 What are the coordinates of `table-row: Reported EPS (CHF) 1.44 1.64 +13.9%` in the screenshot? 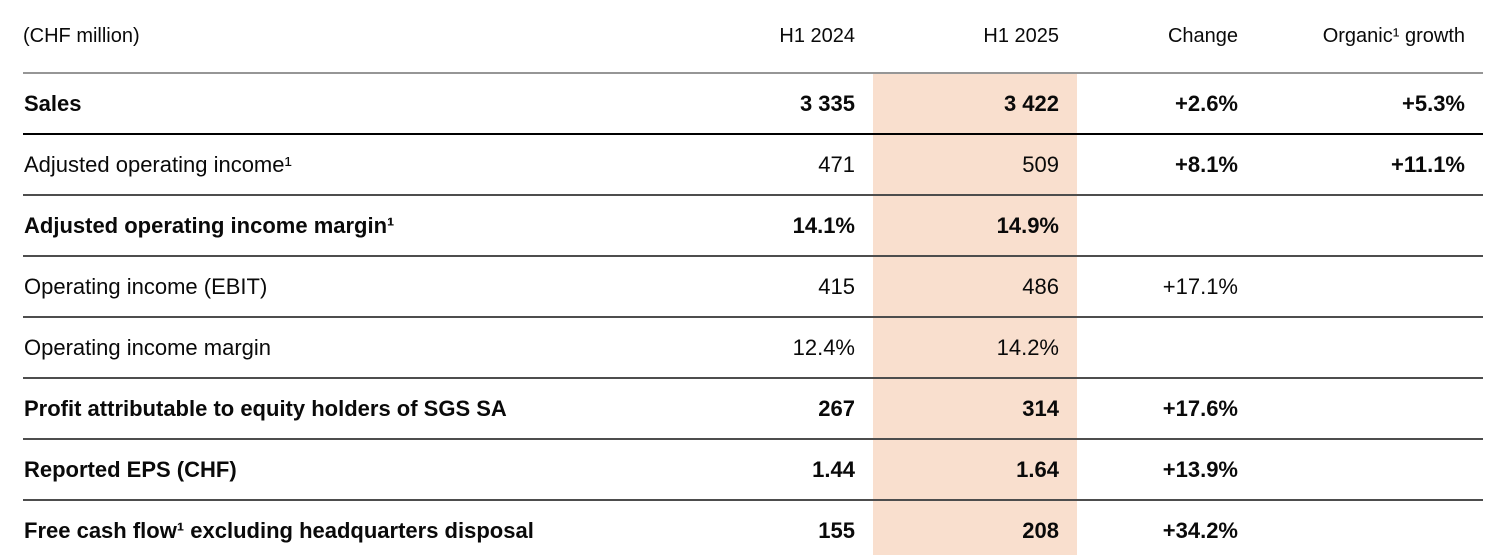 It's located at (753, 470).